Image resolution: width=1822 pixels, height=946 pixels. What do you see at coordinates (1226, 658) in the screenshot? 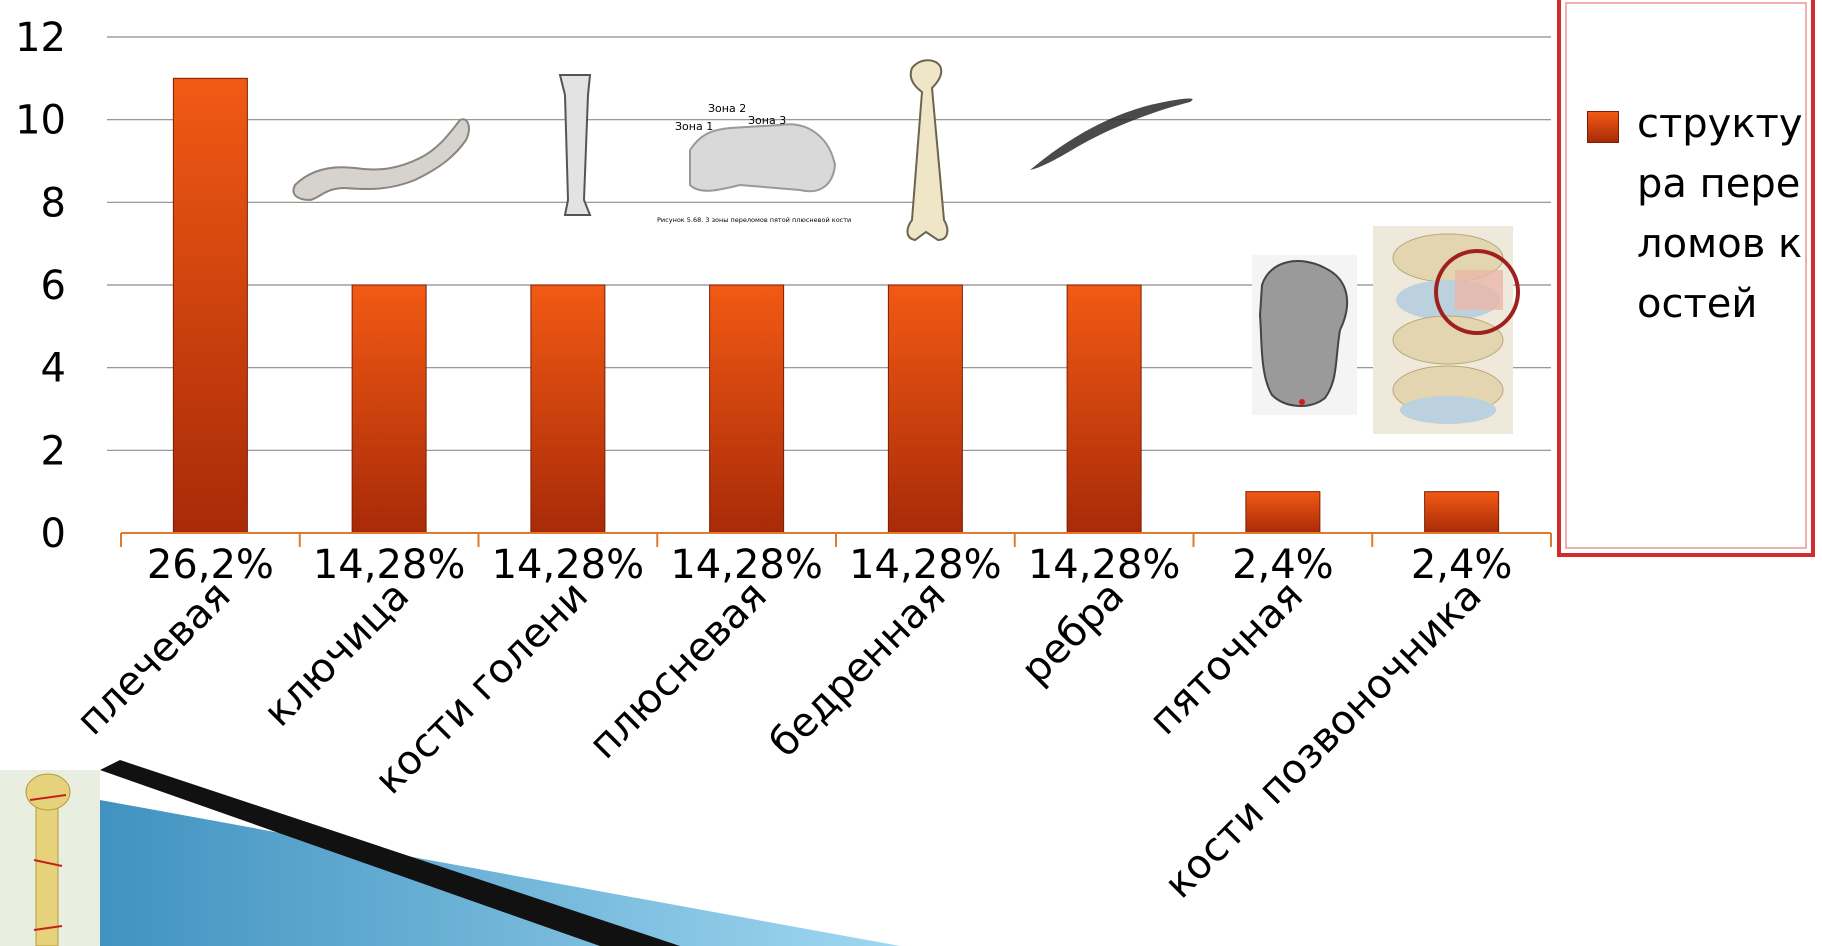
I see `category-label: пяточная` at bounding box center [1226, 658].